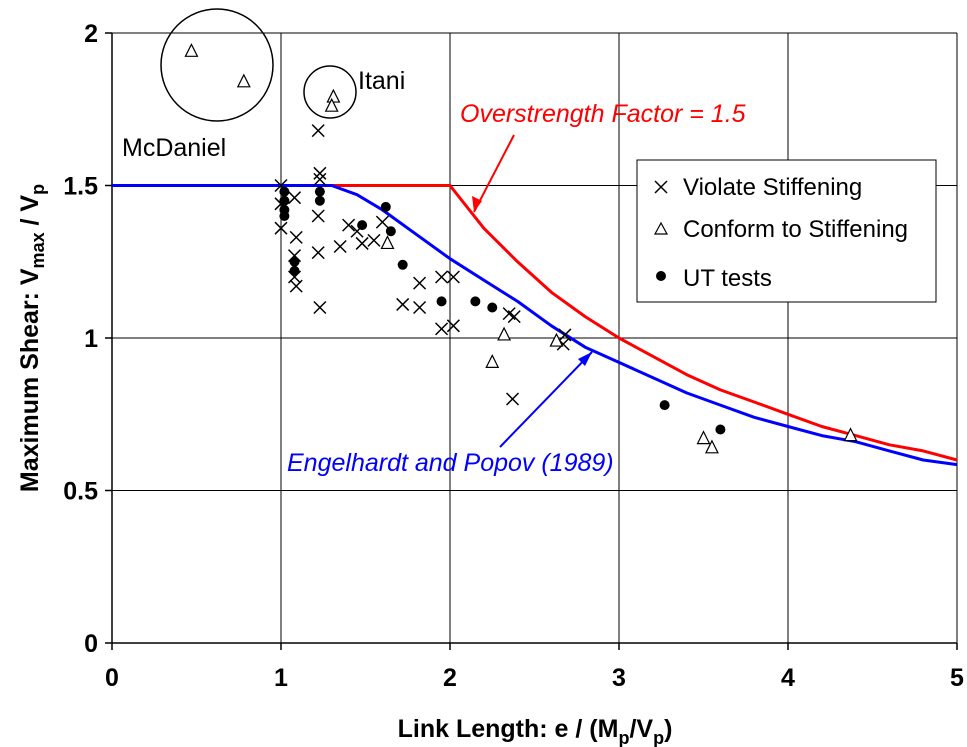 This screenshot has width=967, height=747. What do you see at coordinates (330, 92) in the screenshot?
I see `itani-circle` at bounding box center [330, 92].